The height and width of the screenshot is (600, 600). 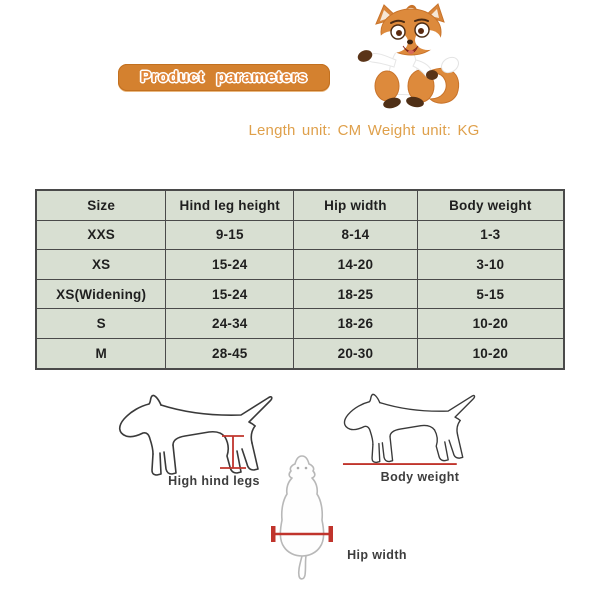 I want to click on table-row: XS 15-24 14-20 3-10, so click(x=300, y=264).